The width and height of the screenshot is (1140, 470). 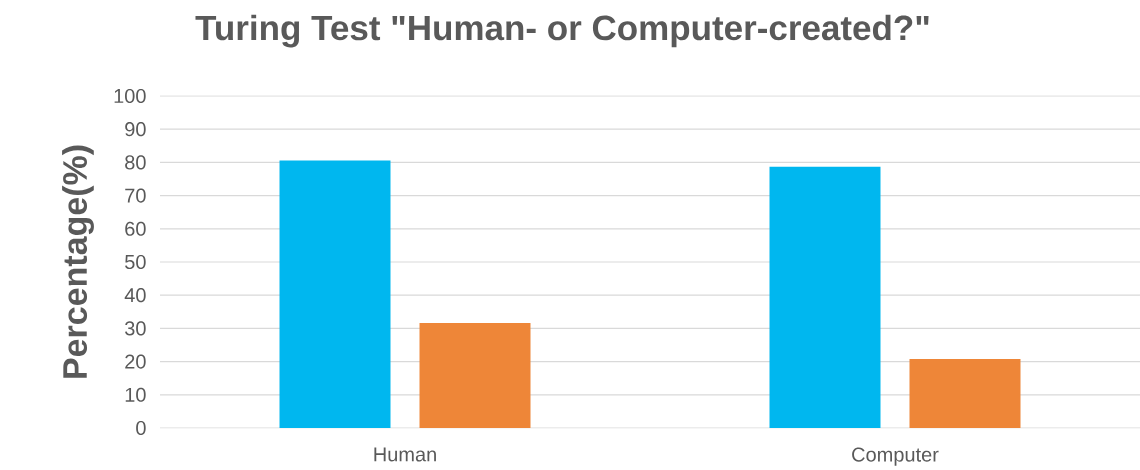 I want to click on y-tick-label: 20, so click(x=135, y=361).